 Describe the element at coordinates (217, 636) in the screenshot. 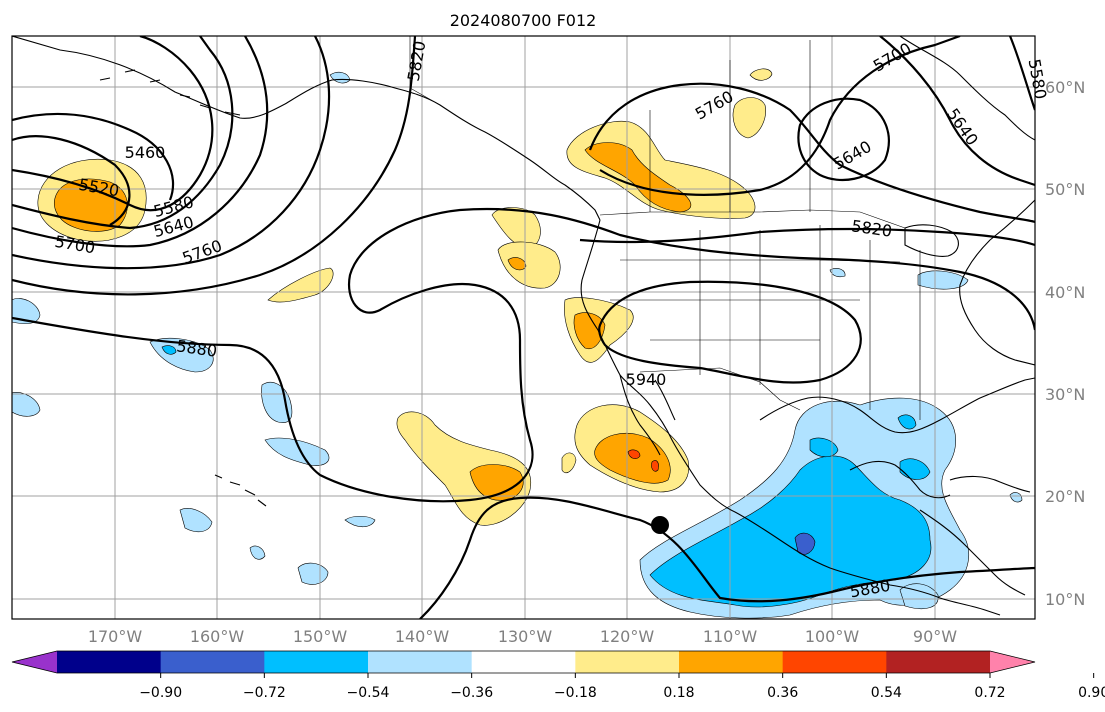

I see `lon-label: 160°W` at that location.